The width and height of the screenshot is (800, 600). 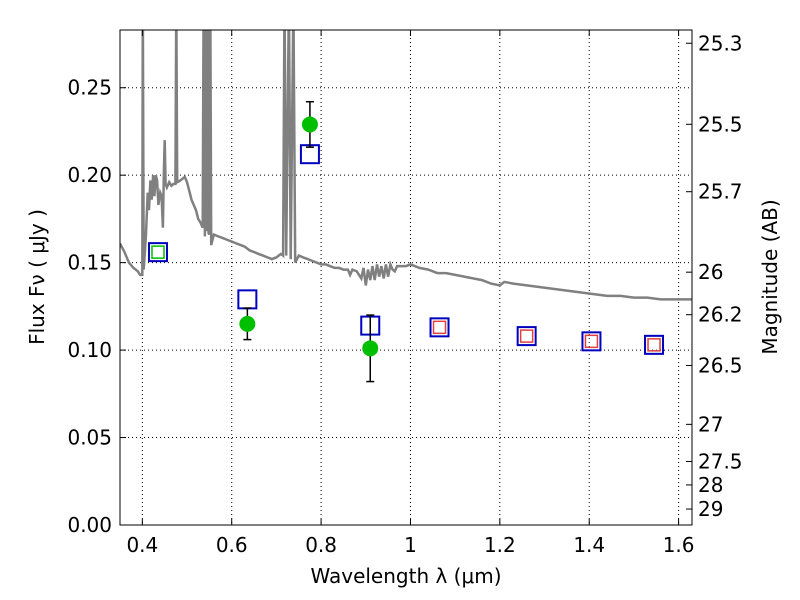 I want to click on y2-tick-label: 28, so click(x=710, y=485).